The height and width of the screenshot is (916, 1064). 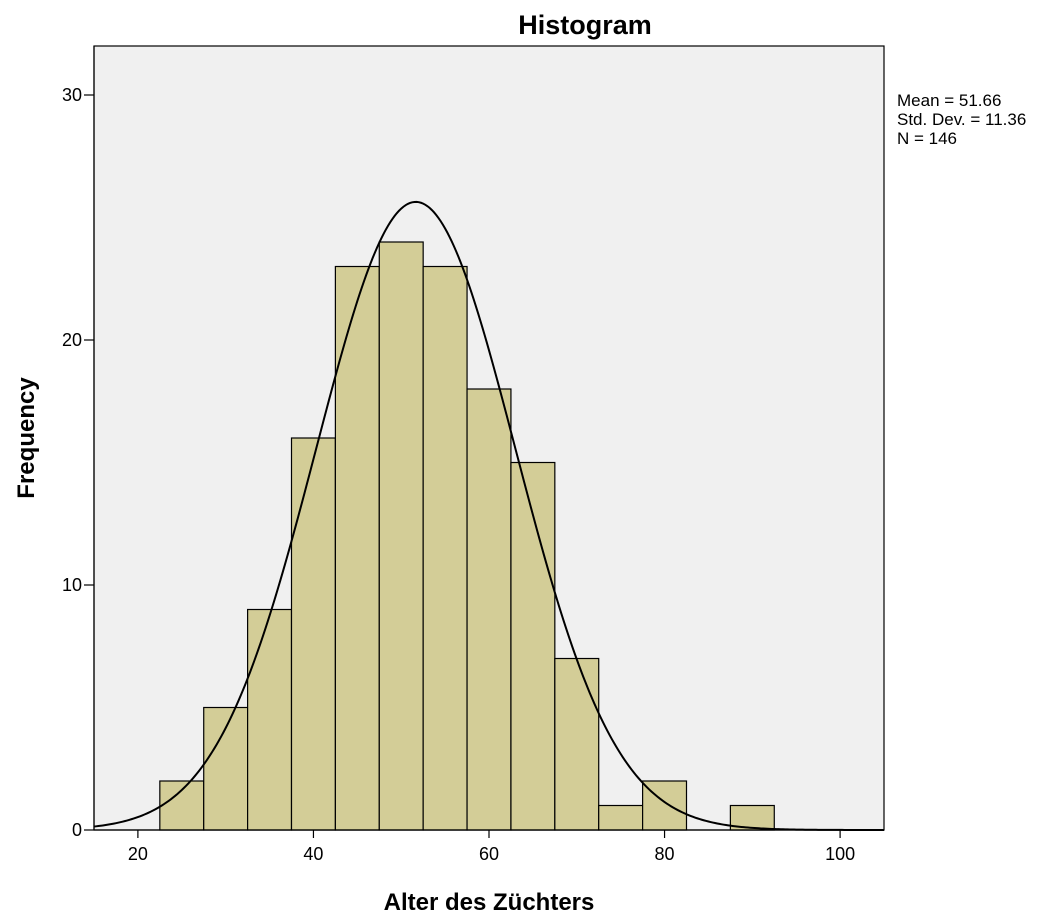 I want to click on x-tick-label-60: 60, so click(x=489, y=854).